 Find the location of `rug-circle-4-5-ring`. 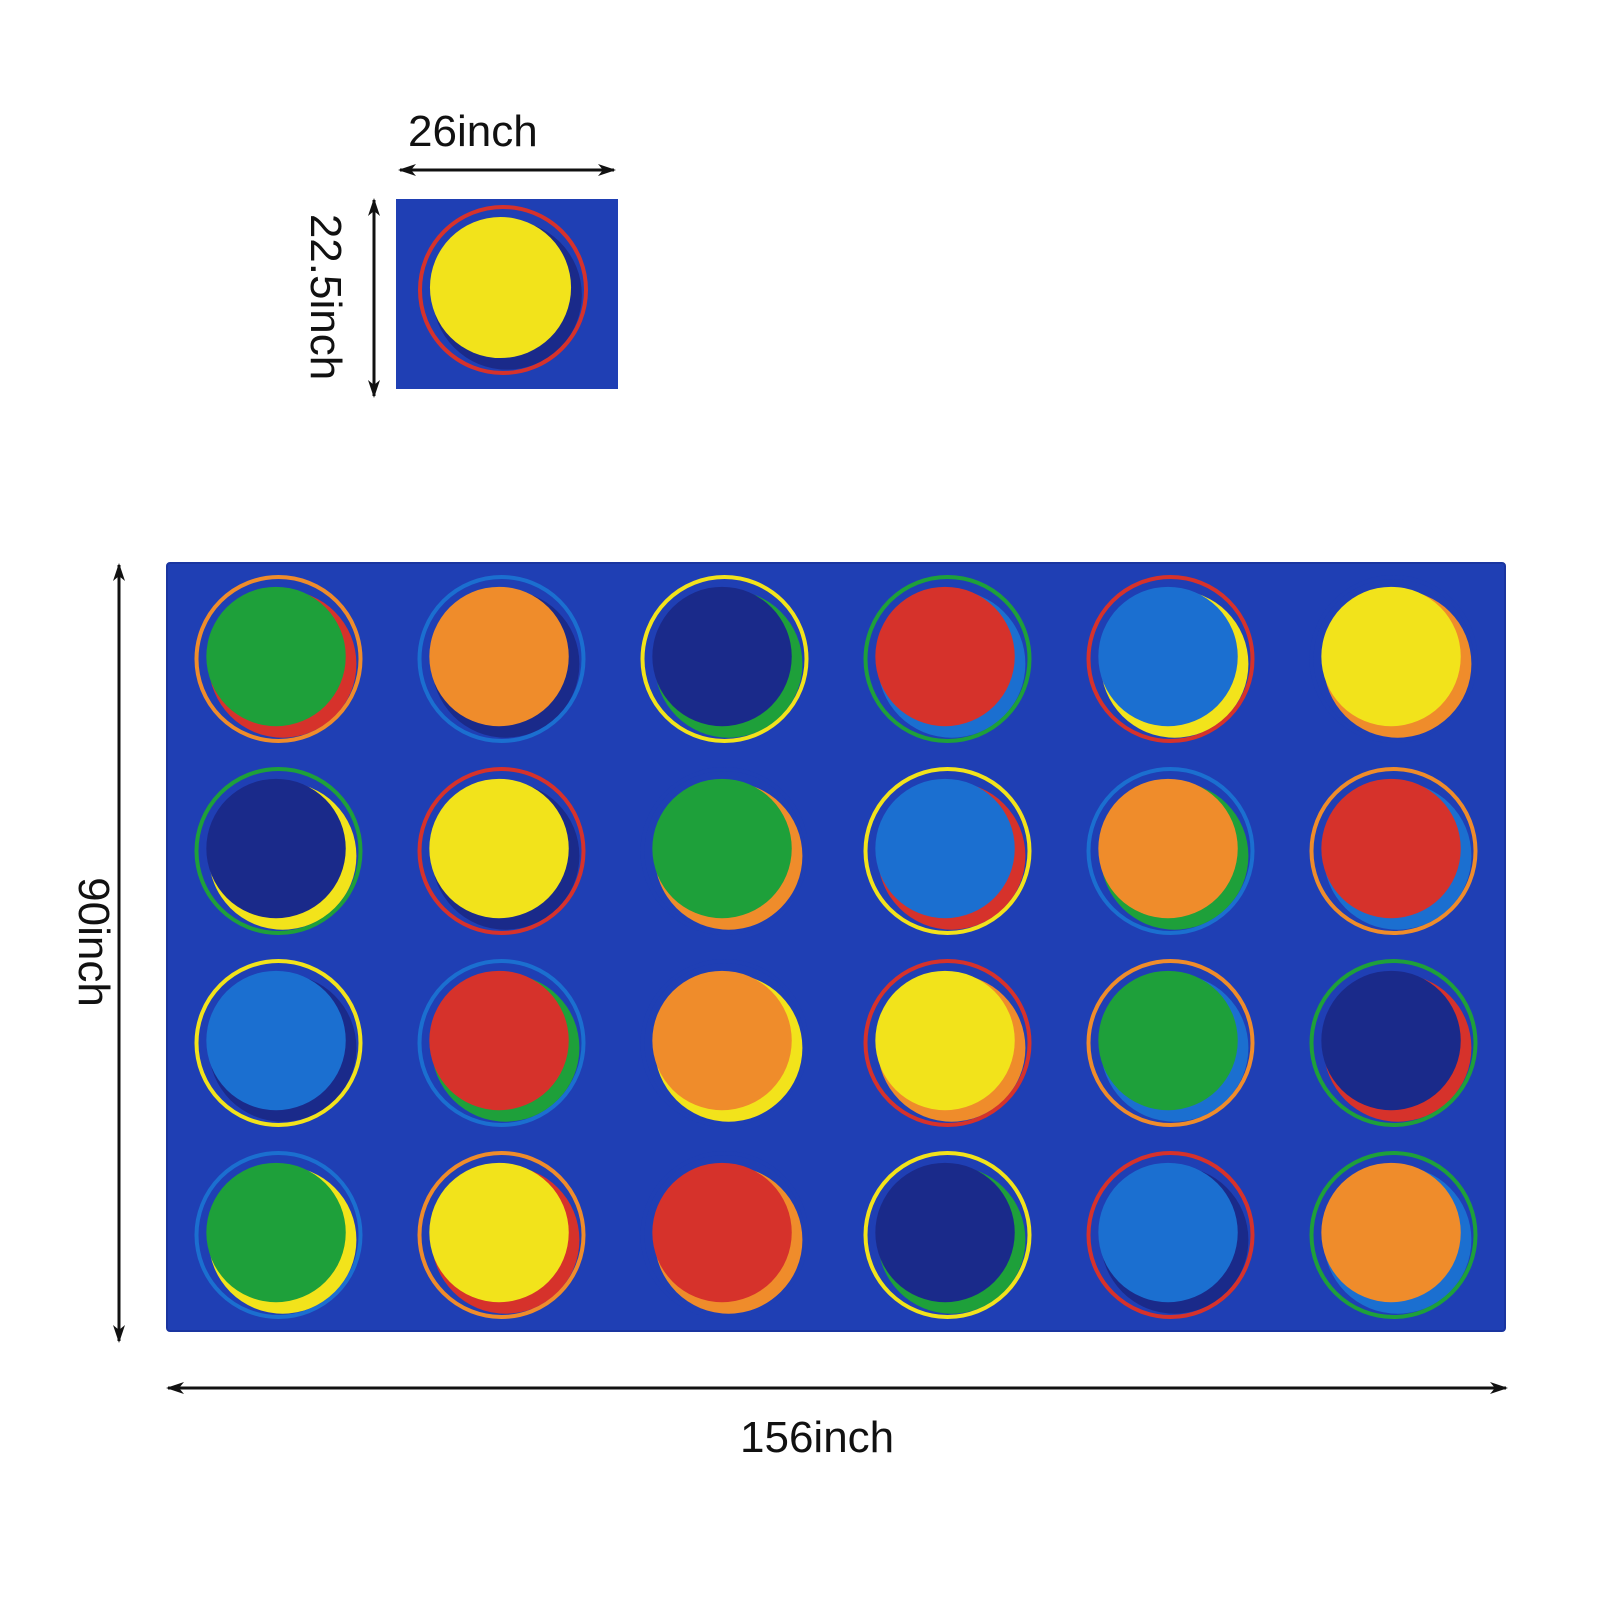

rug-circle-4-5-ring is located at coordinates (1170, 1235).